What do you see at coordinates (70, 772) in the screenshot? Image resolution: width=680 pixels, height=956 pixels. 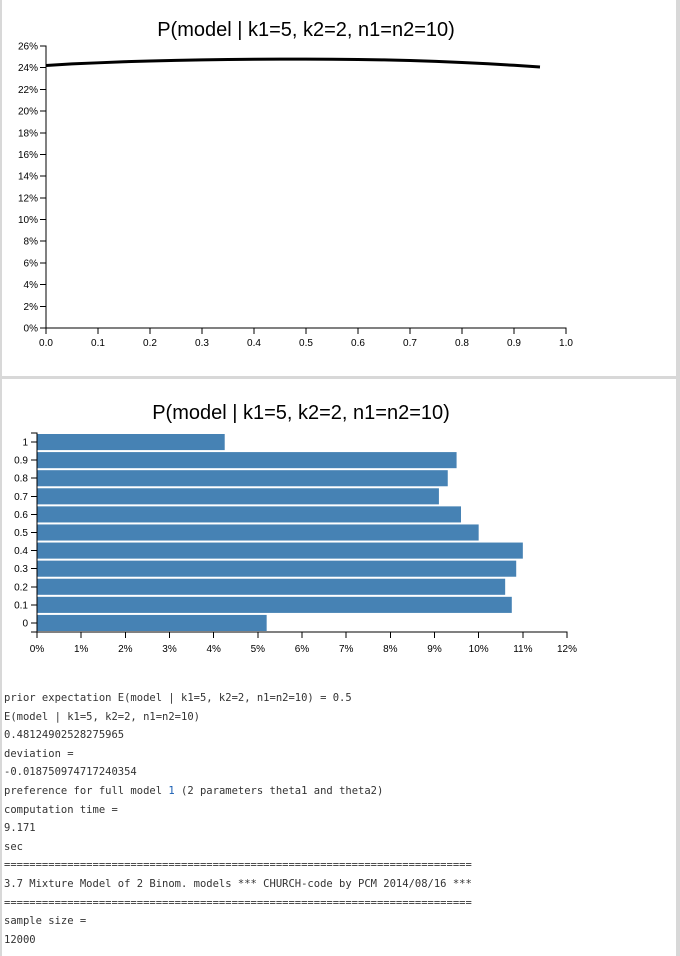 I see `log-line: -0.018750974717240354` at bounding box center [70, 772].